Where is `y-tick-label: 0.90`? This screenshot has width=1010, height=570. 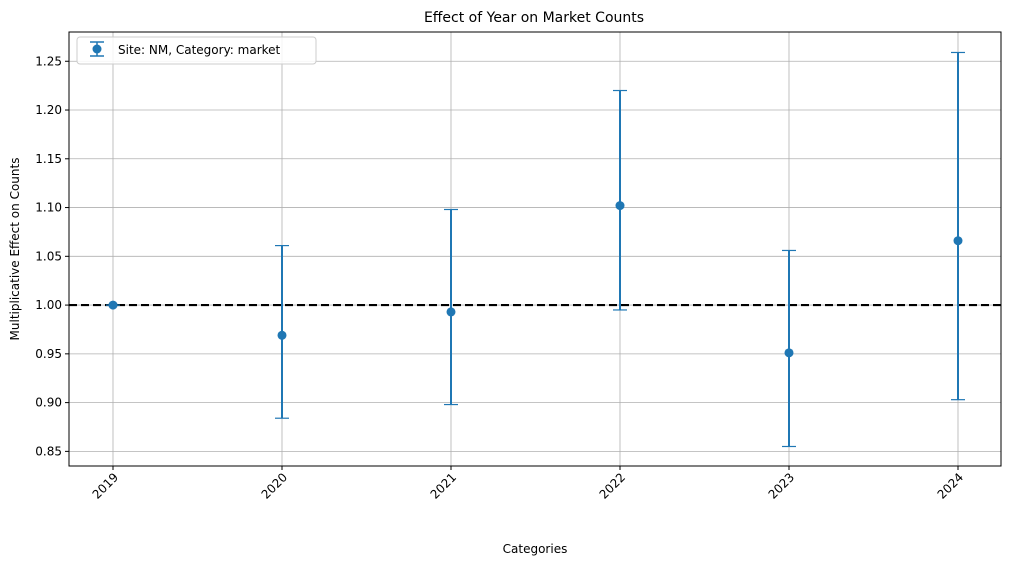 y-tick-label: 0.90 is located at coordinates (48, 403).